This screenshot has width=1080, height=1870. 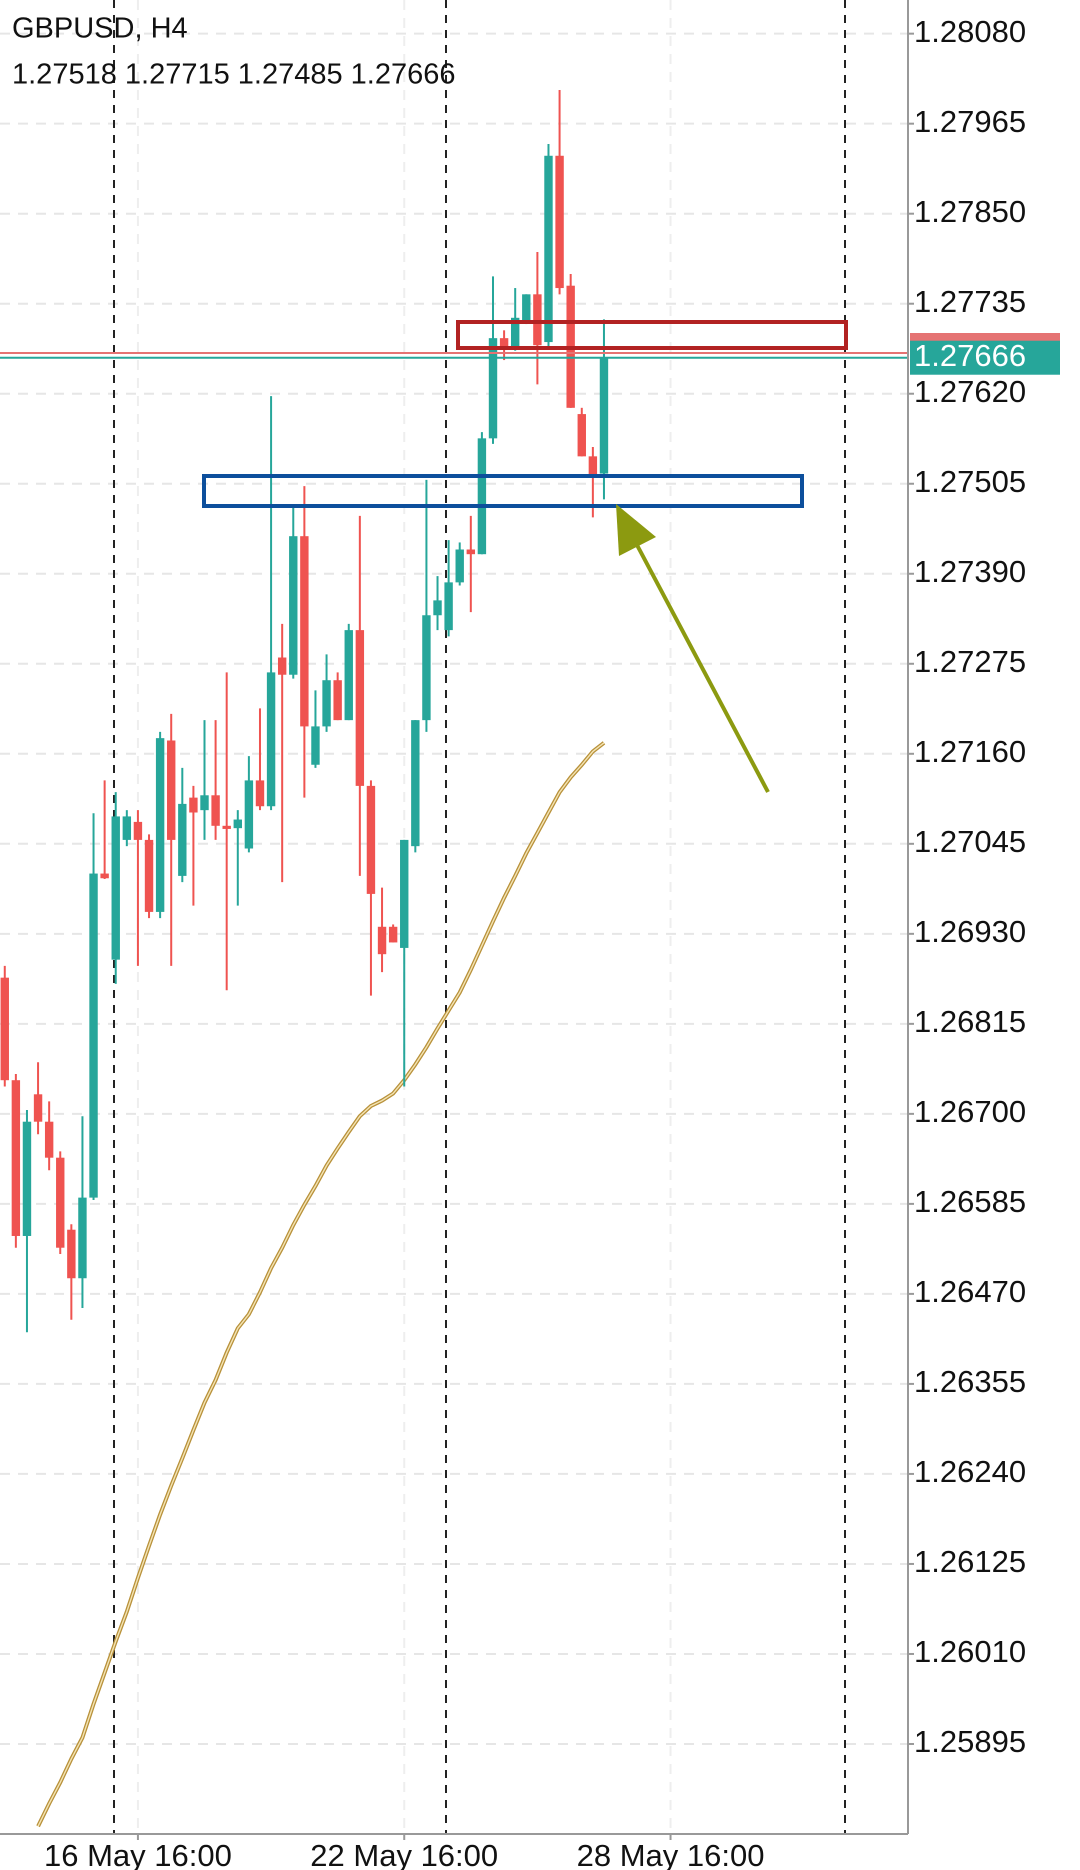 What do you see at coordinates (652, 335) in the screenshot?
I see `resistance-box` at bounding box center [652, 335].